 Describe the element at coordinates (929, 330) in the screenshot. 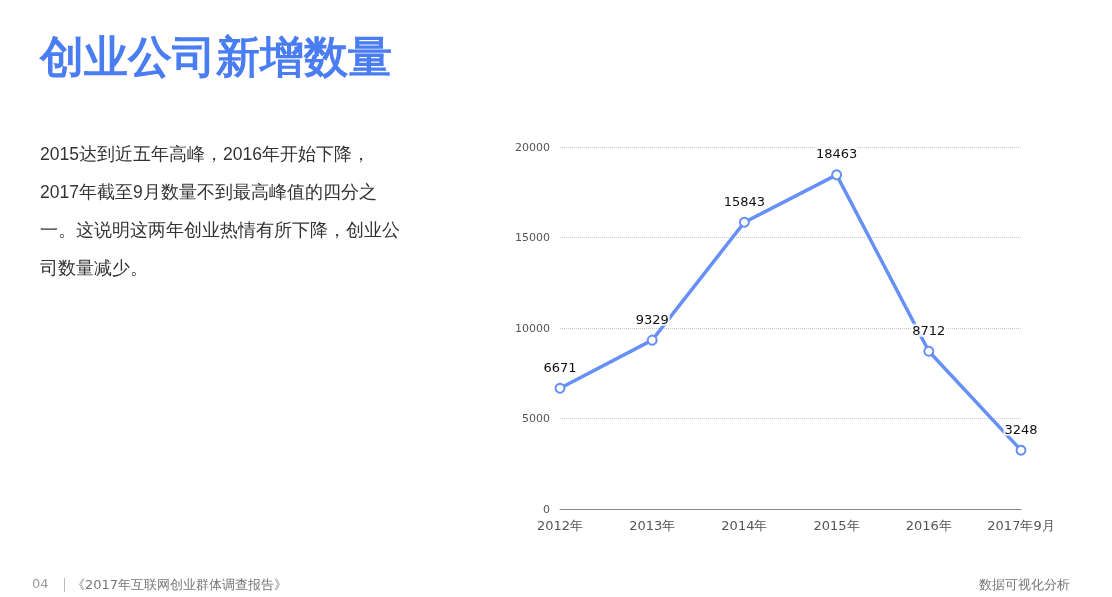

I see `data-label: 8712` at that location.